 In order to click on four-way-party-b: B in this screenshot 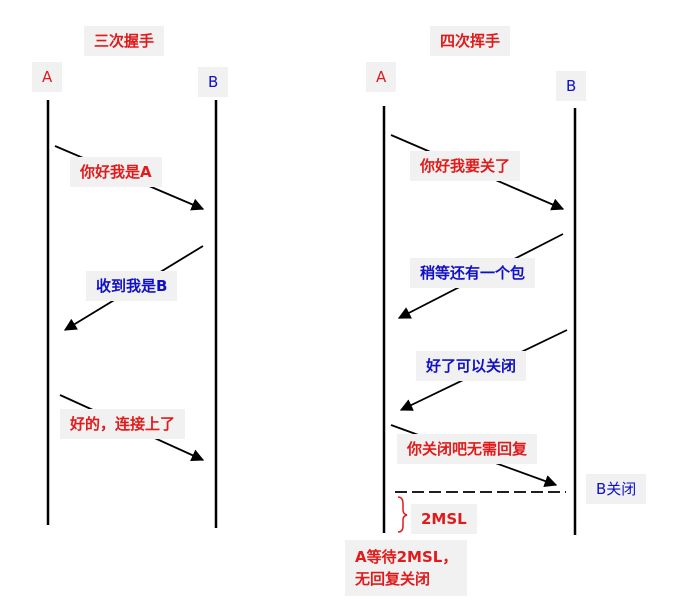, I will do `click(571, 86)`.